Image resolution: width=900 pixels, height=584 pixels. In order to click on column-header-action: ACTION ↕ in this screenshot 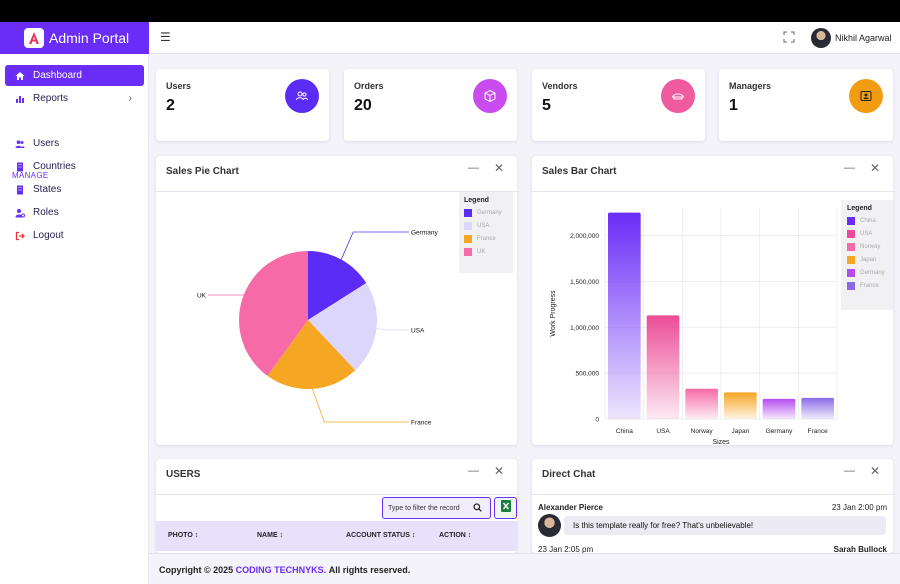, I will do `click(455, 535)`.